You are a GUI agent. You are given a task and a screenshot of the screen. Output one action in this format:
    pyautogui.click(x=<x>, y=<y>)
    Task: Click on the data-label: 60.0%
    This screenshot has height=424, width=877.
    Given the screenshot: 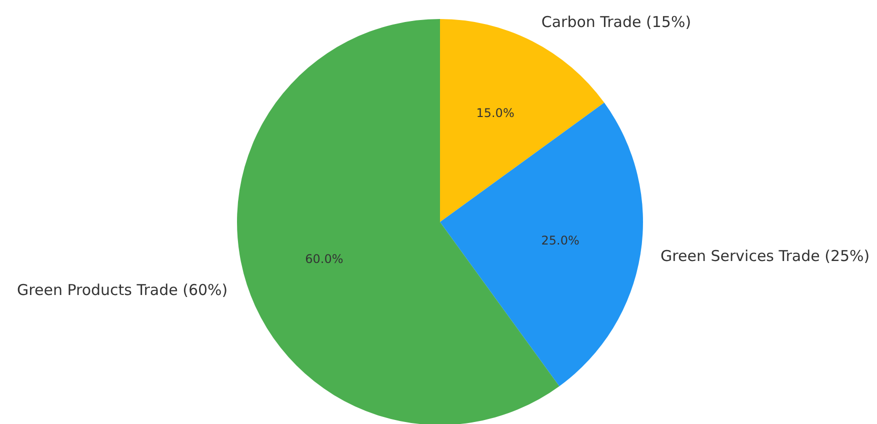 What is the action you would take?
    pyautogui.click(x=324, y=259)
    